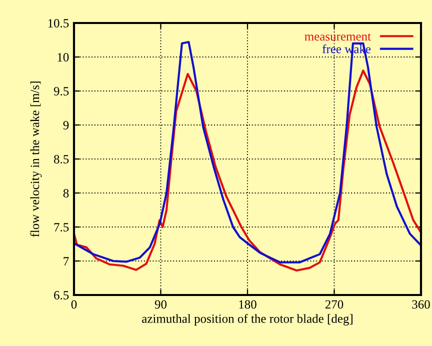 The image size is (432, 346). I want to click on y-tick-label: 6.5, so click(61, 295).